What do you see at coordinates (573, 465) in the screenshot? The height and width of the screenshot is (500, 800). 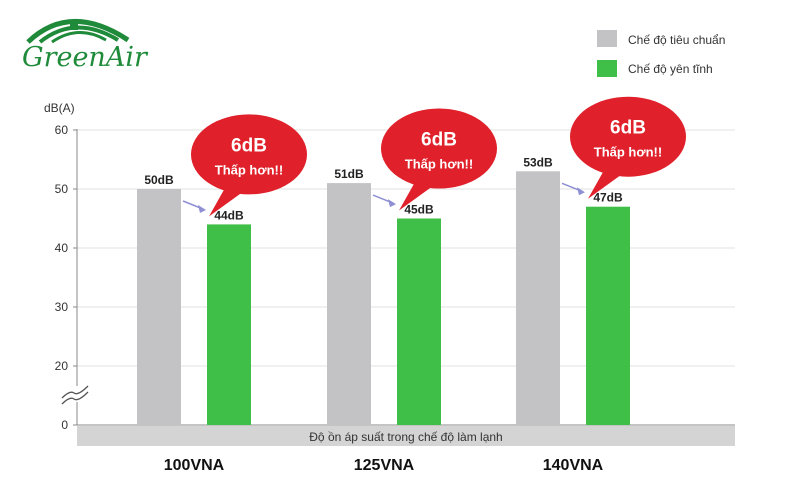 I see `category-label: 140VNA` at bounding box center [573, 465].